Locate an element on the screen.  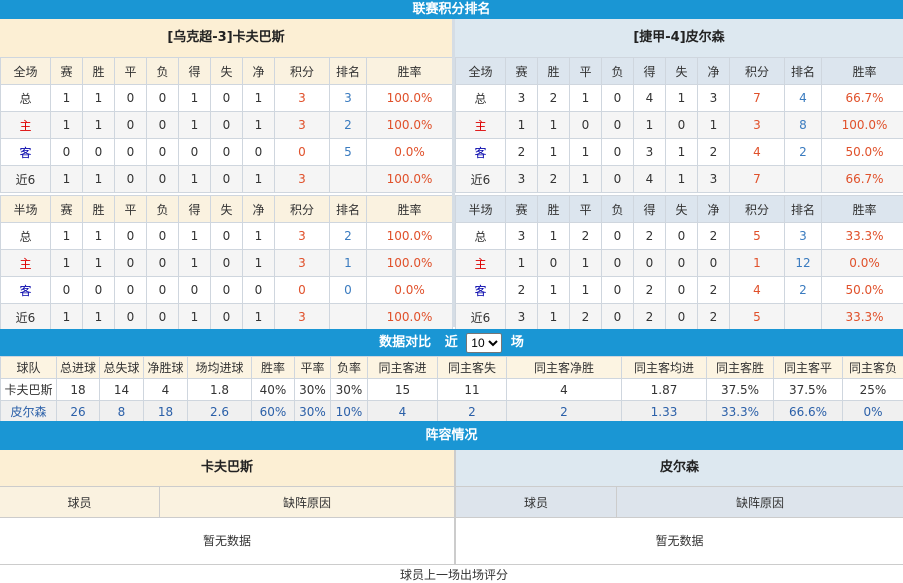
cell: 25% is located at coordinates (873, 390).